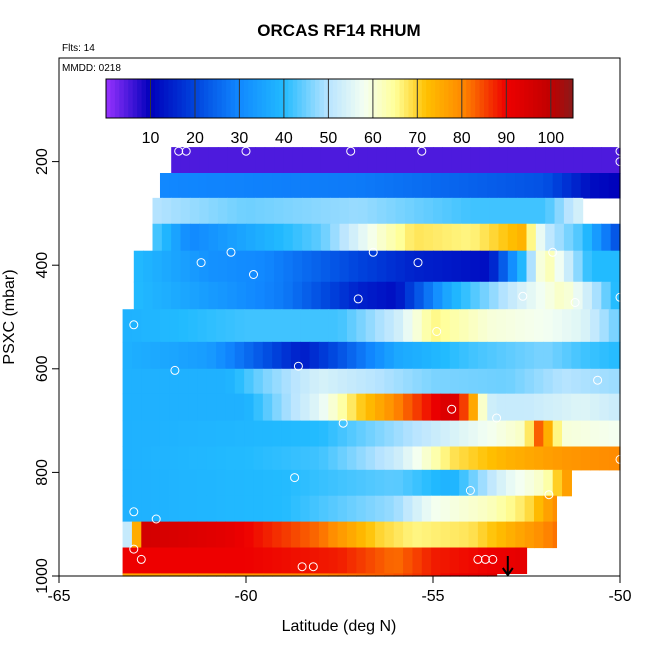  I want to click on y-axis: 200 400 600 800 1000, so click(46, 371).